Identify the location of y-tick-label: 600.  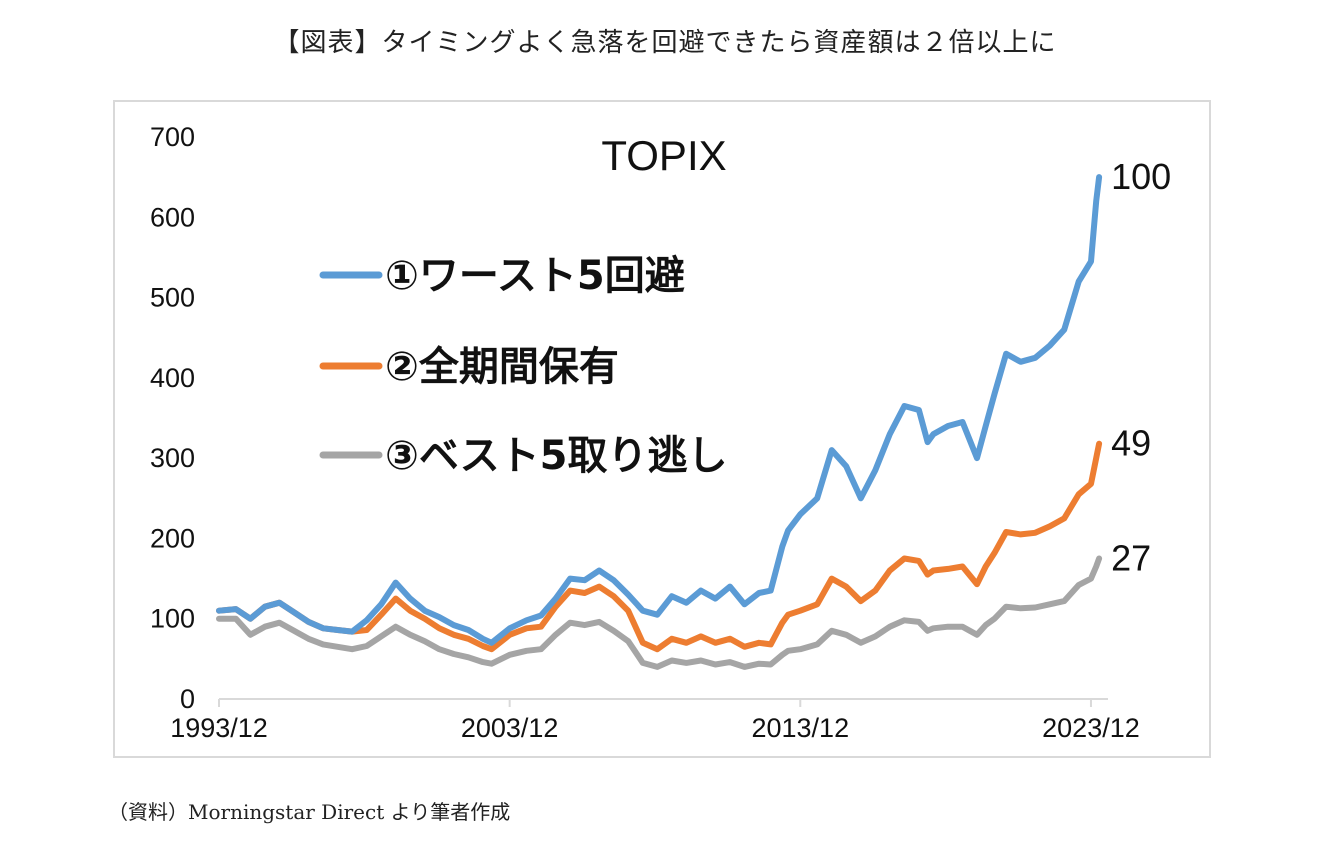
(172, 217).